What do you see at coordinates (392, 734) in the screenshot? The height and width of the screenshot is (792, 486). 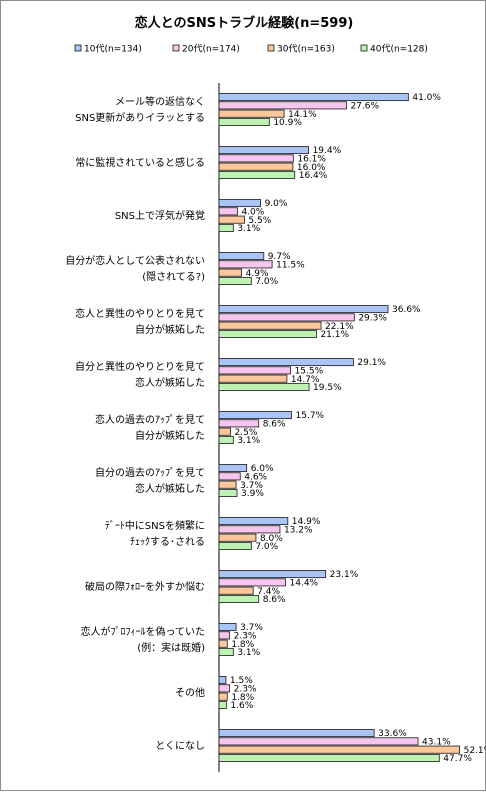 I see `data-label: 33.6%` at bounding box center [392, 734].